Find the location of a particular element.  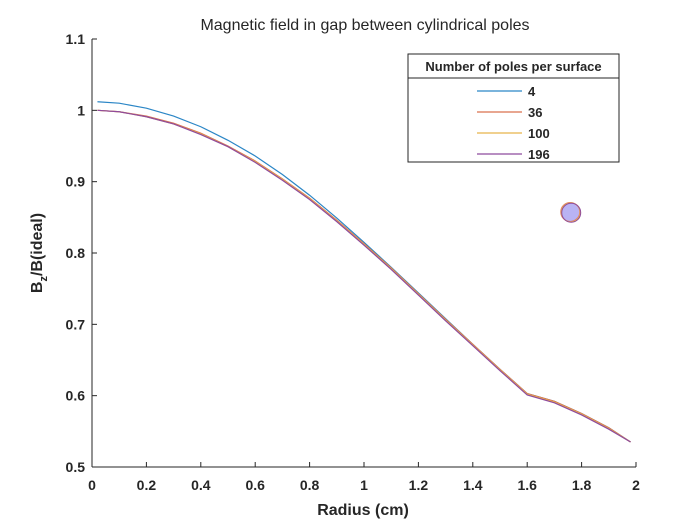

x-tick-label: 1 is located at coordinates (364, 485).